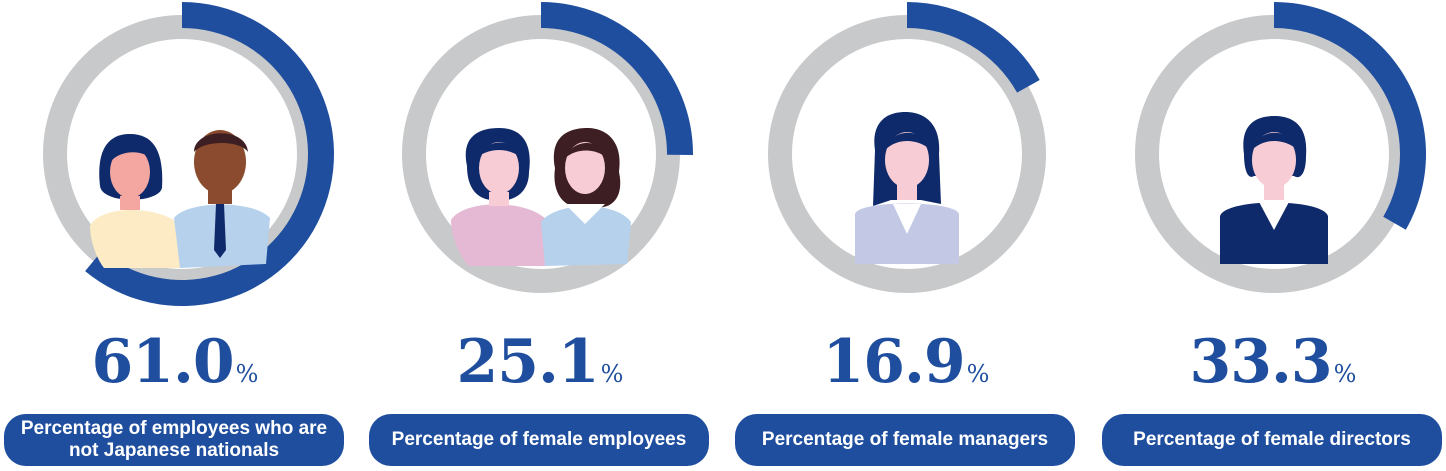 The height and width of the screenshot is (471, 1446). Describe the element at coordinates (175, 362) in the screenshot. I see `percentage-value: 61.0%` at that location.